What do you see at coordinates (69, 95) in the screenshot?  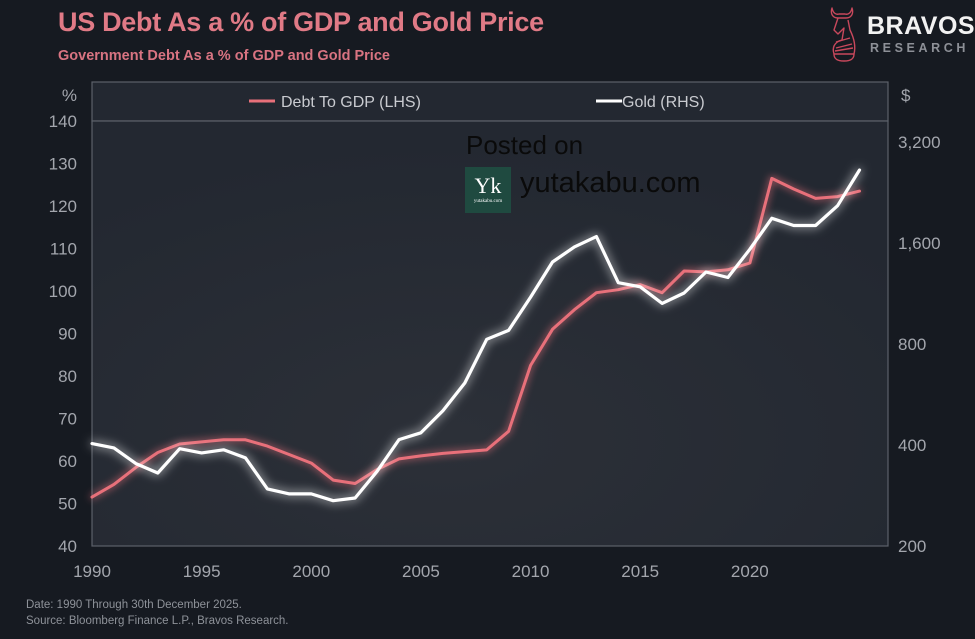 I see `left-axis-unit: %` at bounding box center [69, 95].